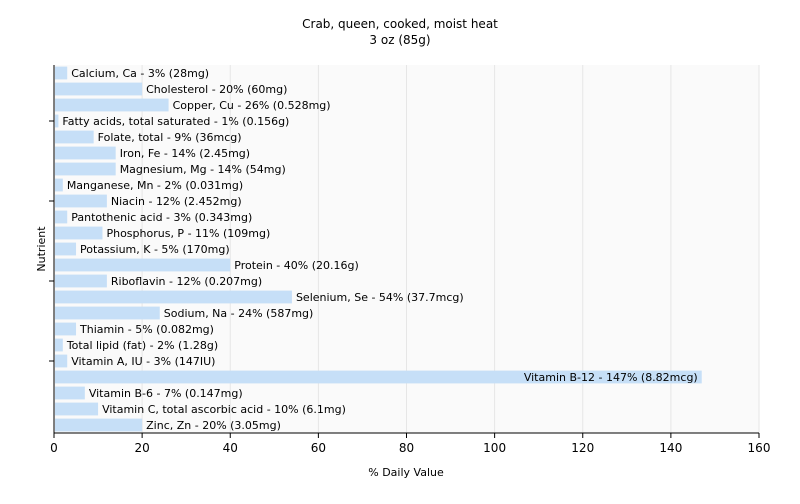 This screenshot has height=504, width=800. Describe the element at coordinates (252, 105) in the screenshot. I see `bar-label: Copper, Cu - 26% (0.528mg)` at that location.